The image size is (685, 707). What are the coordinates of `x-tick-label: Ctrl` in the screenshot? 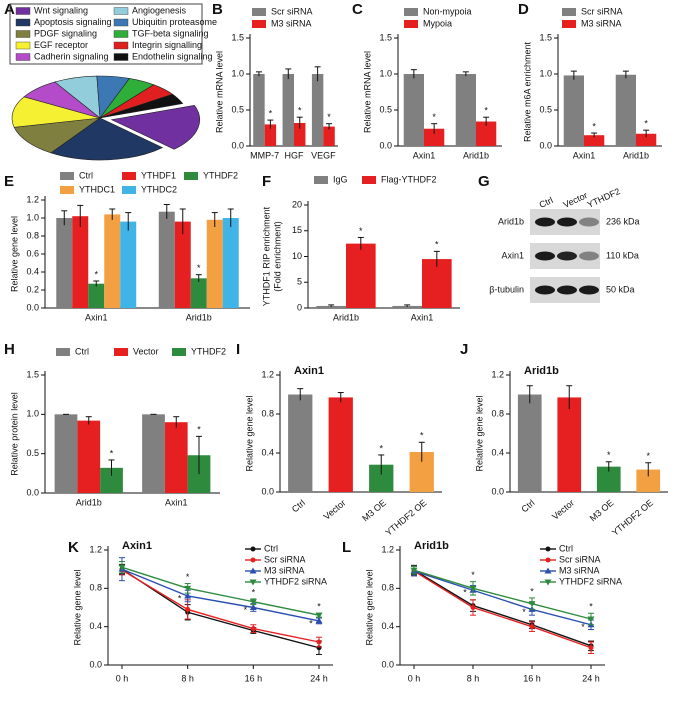 It's located at (298, 506).